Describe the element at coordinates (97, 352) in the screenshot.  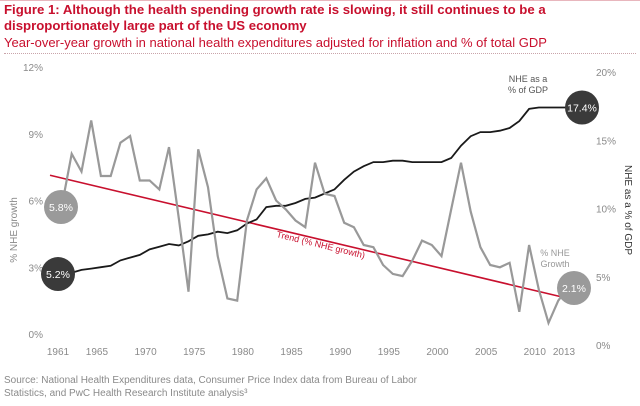
I see `x-tick-label: 1965` at that location.